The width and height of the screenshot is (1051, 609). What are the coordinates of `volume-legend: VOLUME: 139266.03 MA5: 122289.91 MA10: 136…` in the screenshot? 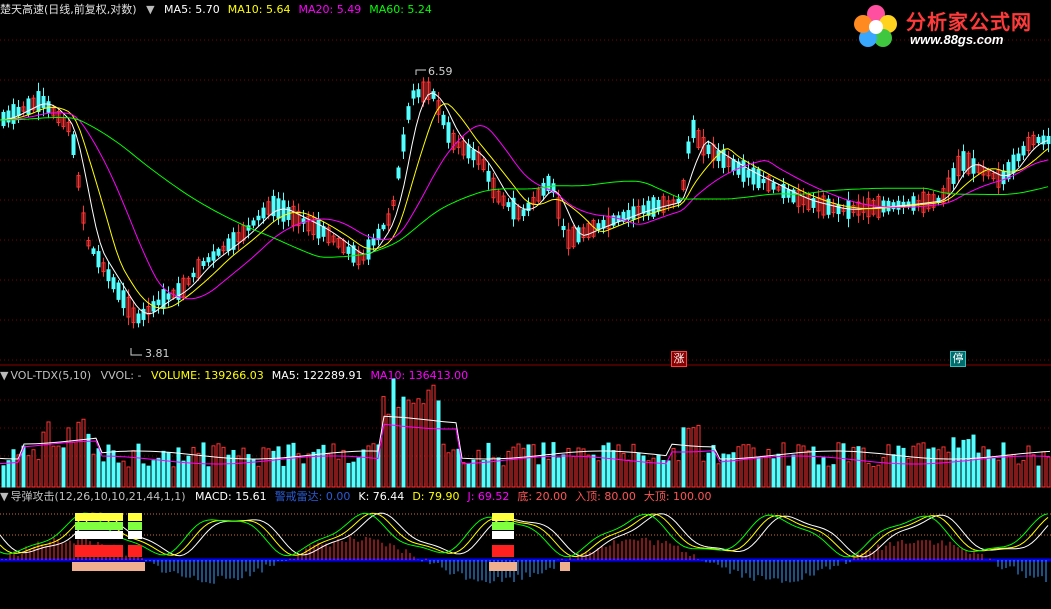 It's located at (313, 375).